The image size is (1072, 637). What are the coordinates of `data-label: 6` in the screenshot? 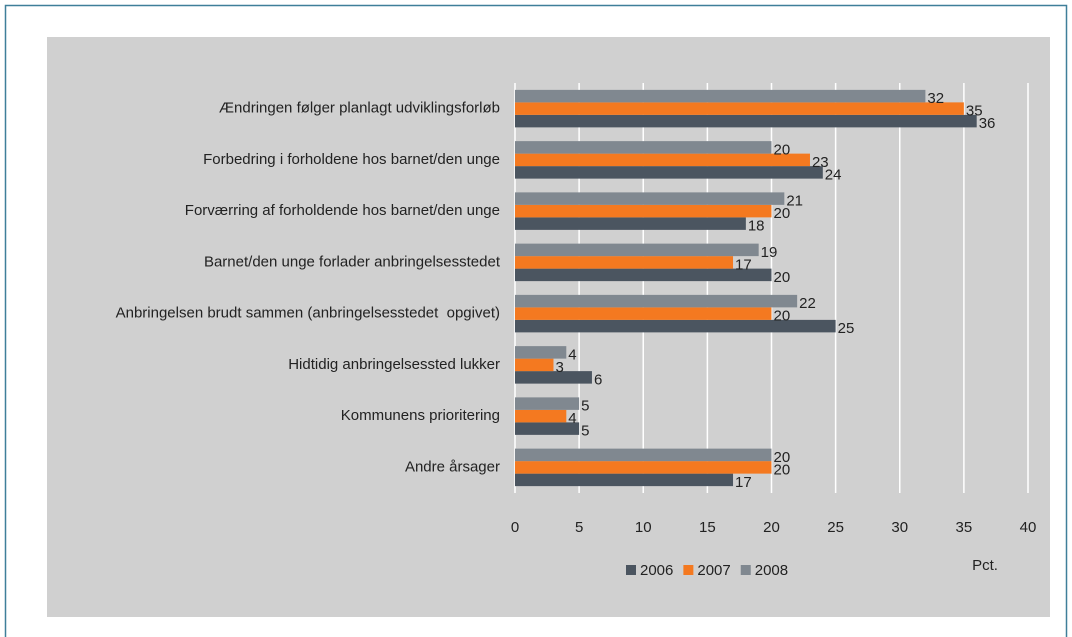 It's located at (598, 379).